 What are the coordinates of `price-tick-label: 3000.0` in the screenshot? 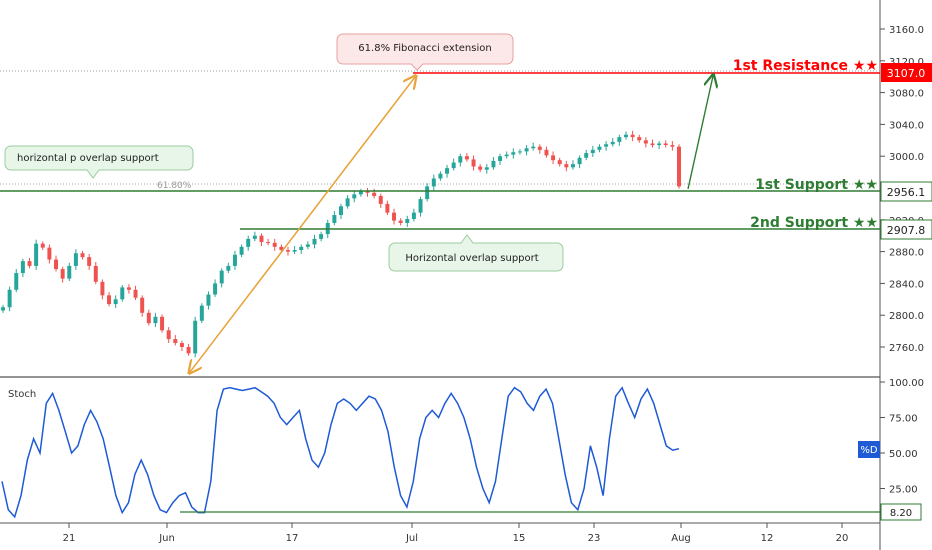 It's located at (906, 157).